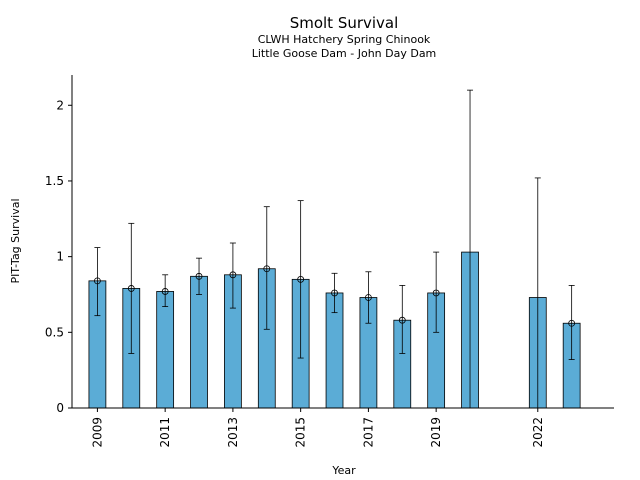 This screenshot has height=480, width=640. What do you see at coordinates (267, 269) in the screenshot?
I see `point-marker-2014` at bounding box center [267, 269].